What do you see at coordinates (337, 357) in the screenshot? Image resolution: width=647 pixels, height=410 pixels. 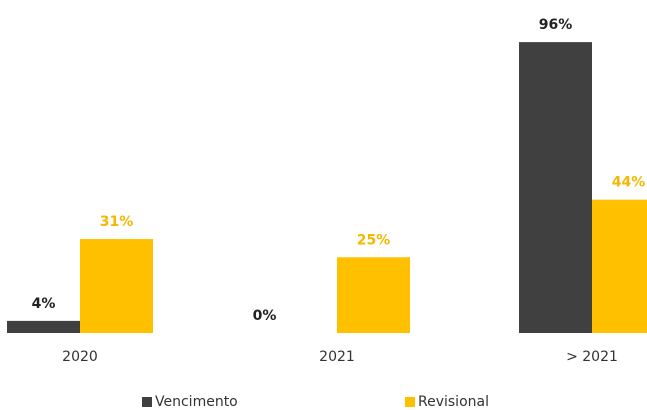 I see `x-tick-label: 2021` at bounding box center [337, 357].